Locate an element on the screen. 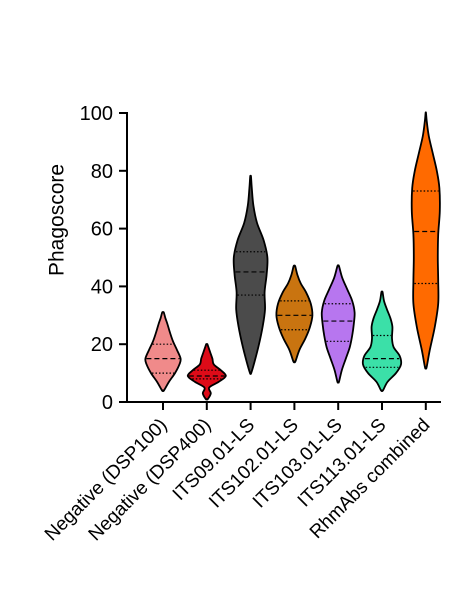 This screenshot has height=590, width=464. y-tick-label: 80 is located at coordinates (102, 172).